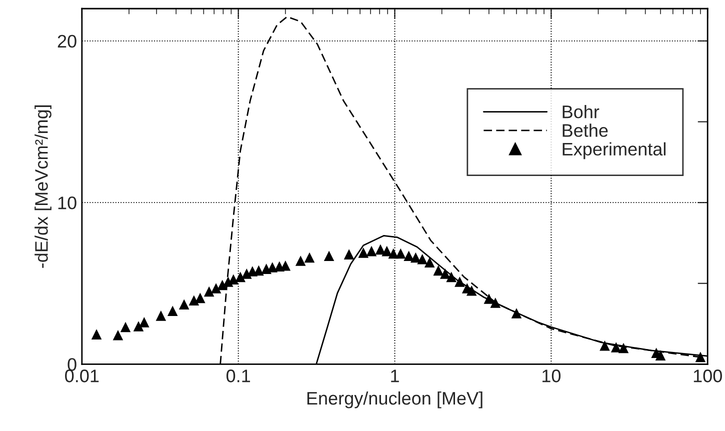  I want to click on legend-label: Bethe, so click(585, 130).